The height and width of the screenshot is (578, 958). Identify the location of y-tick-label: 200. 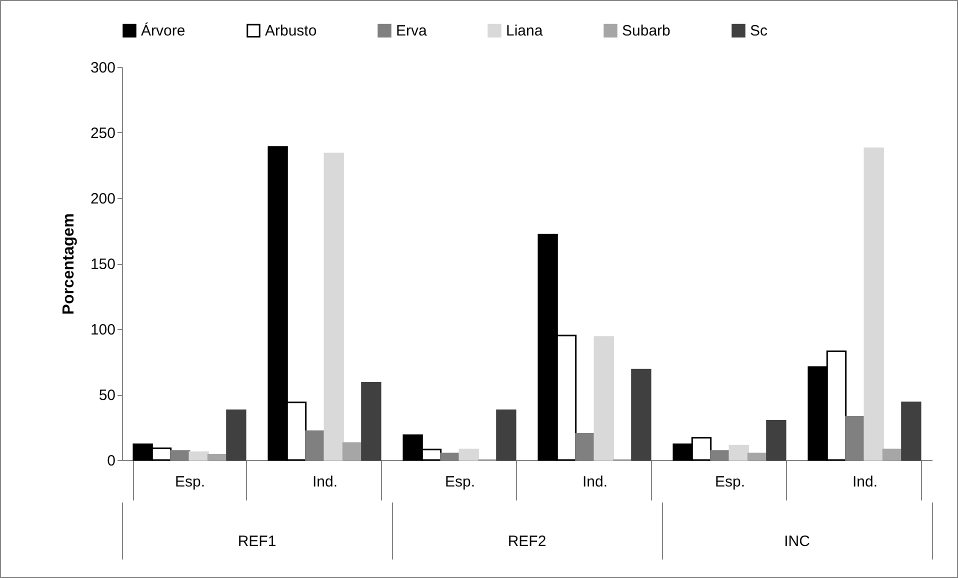
(103, 199).